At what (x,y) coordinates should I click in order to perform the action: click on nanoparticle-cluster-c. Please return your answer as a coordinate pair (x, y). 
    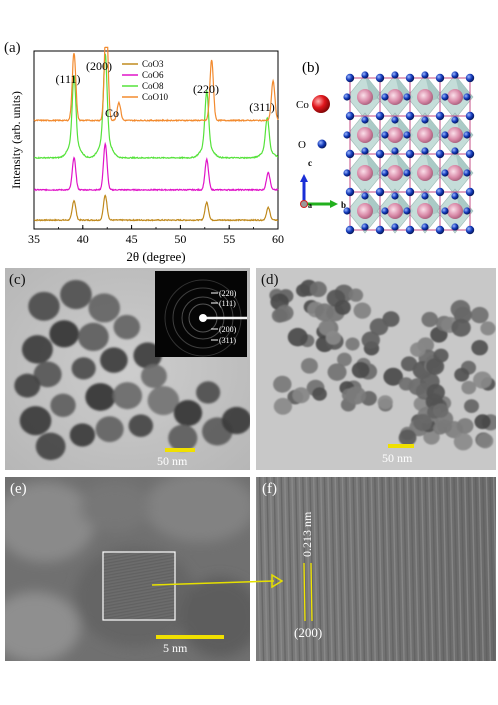
    Looking at the image, I should click on (127, 369).